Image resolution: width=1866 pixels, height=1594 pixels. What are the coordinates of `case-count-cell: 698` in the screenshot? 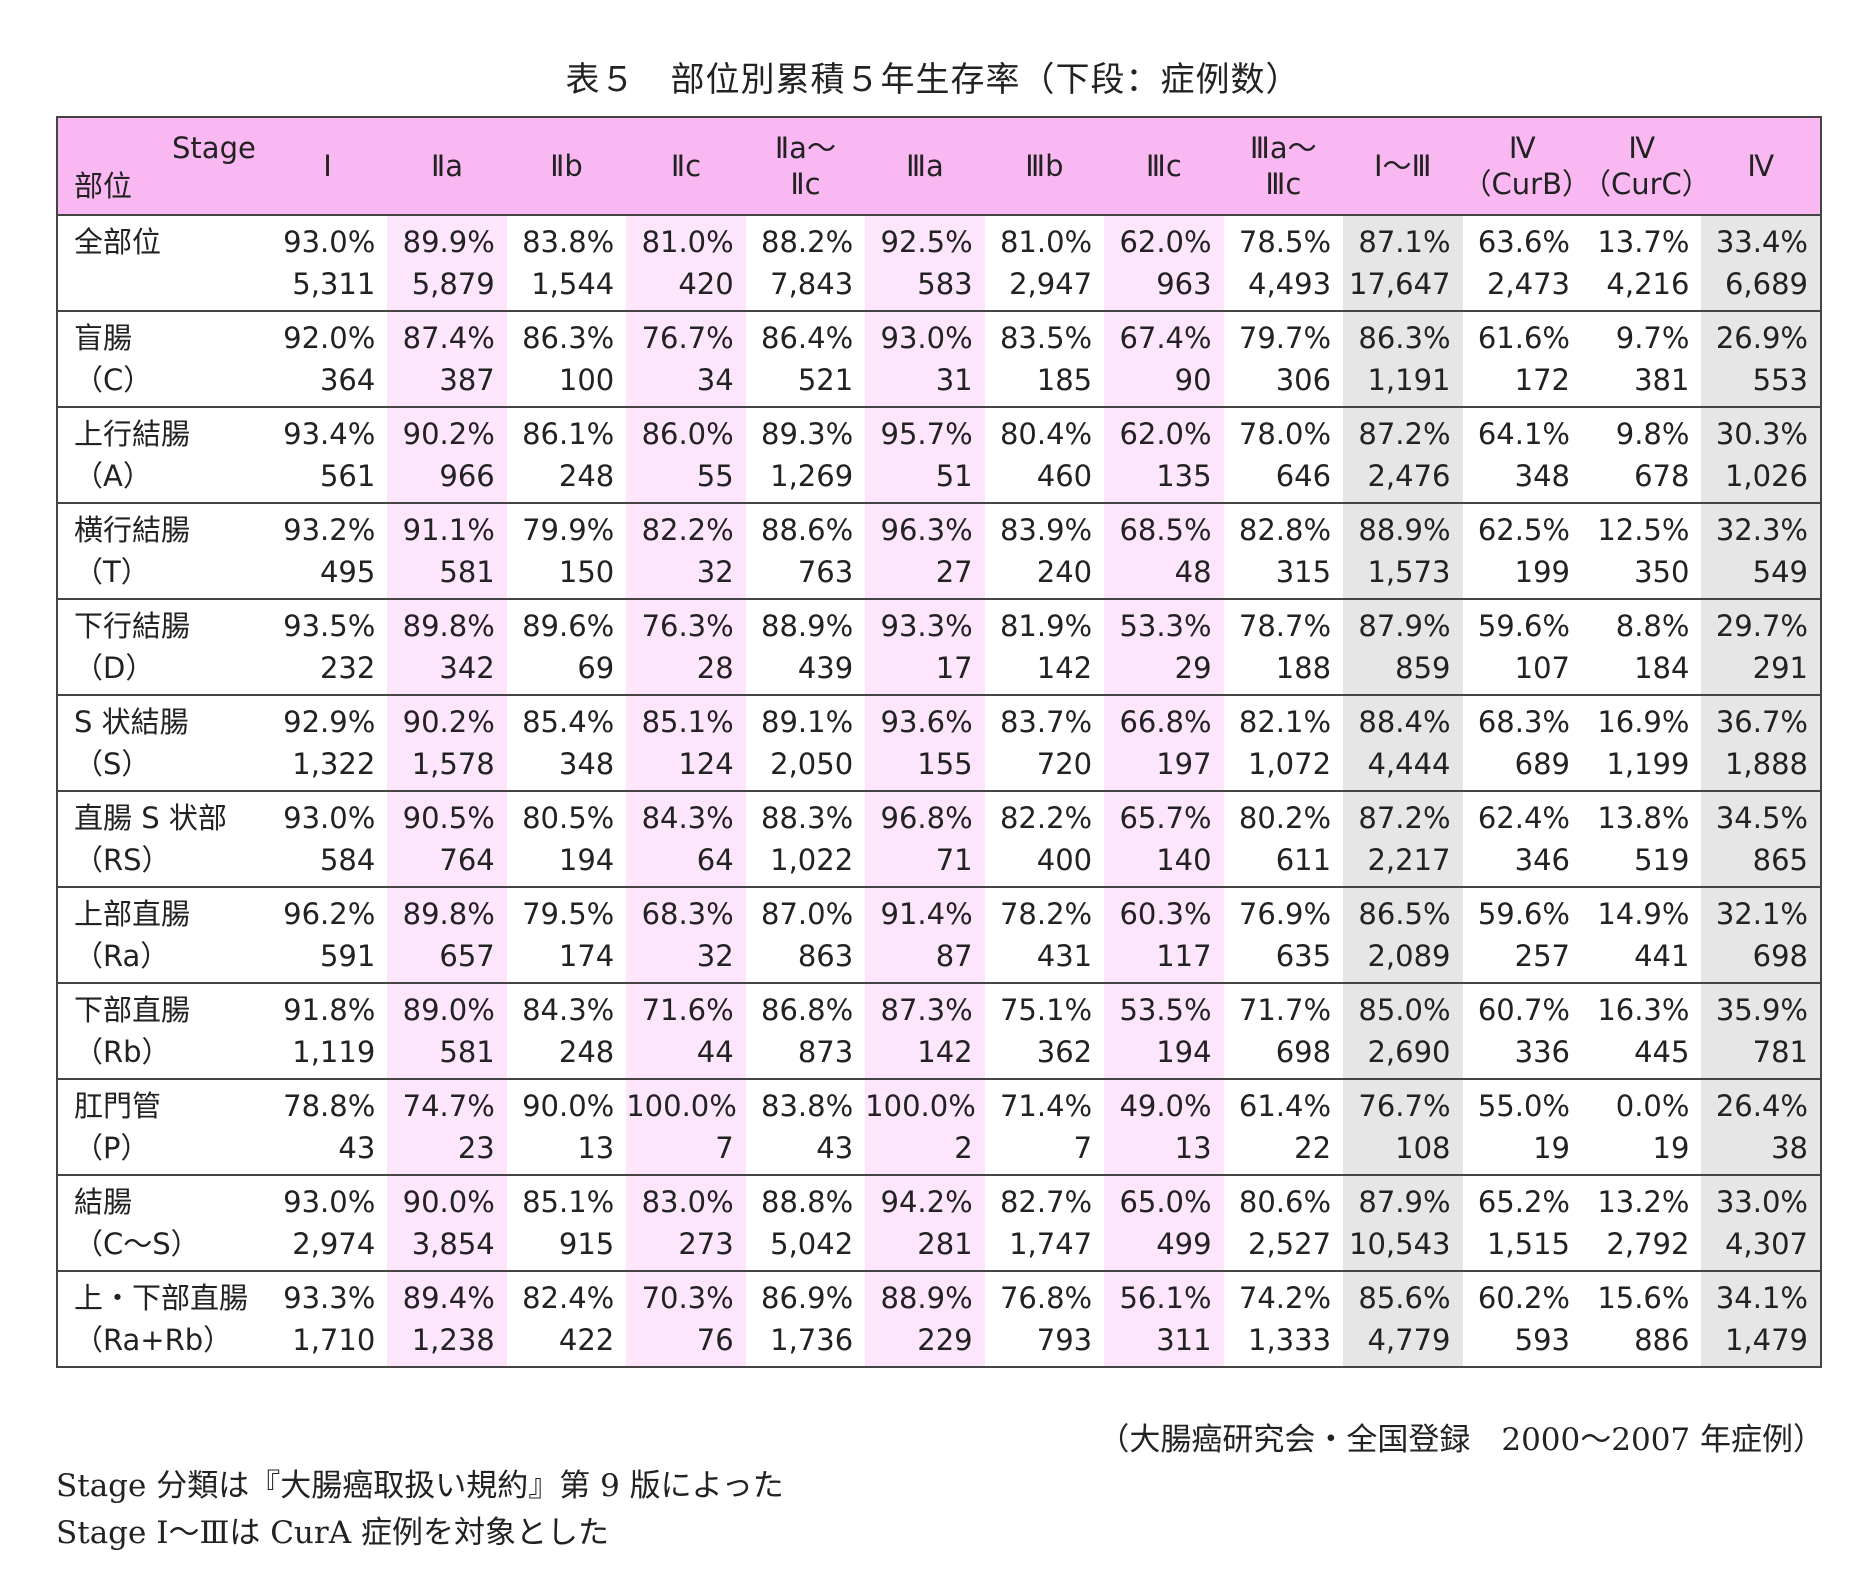 It's located at (1283, 1055).